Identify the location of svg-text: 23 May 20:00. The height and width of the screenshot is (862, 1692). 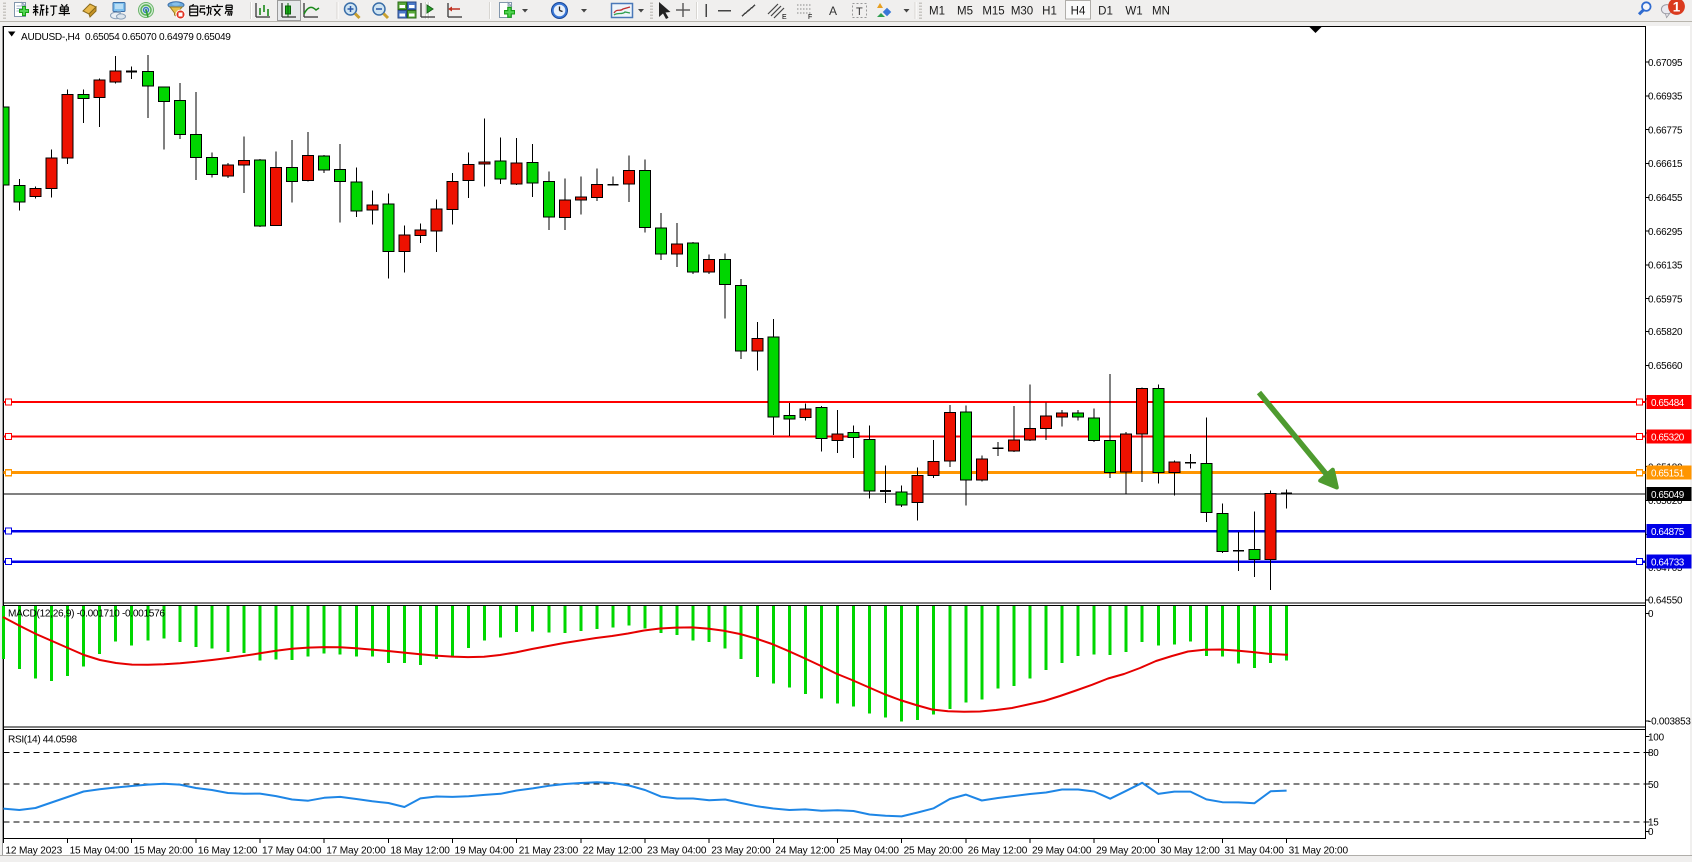
(741, 851).